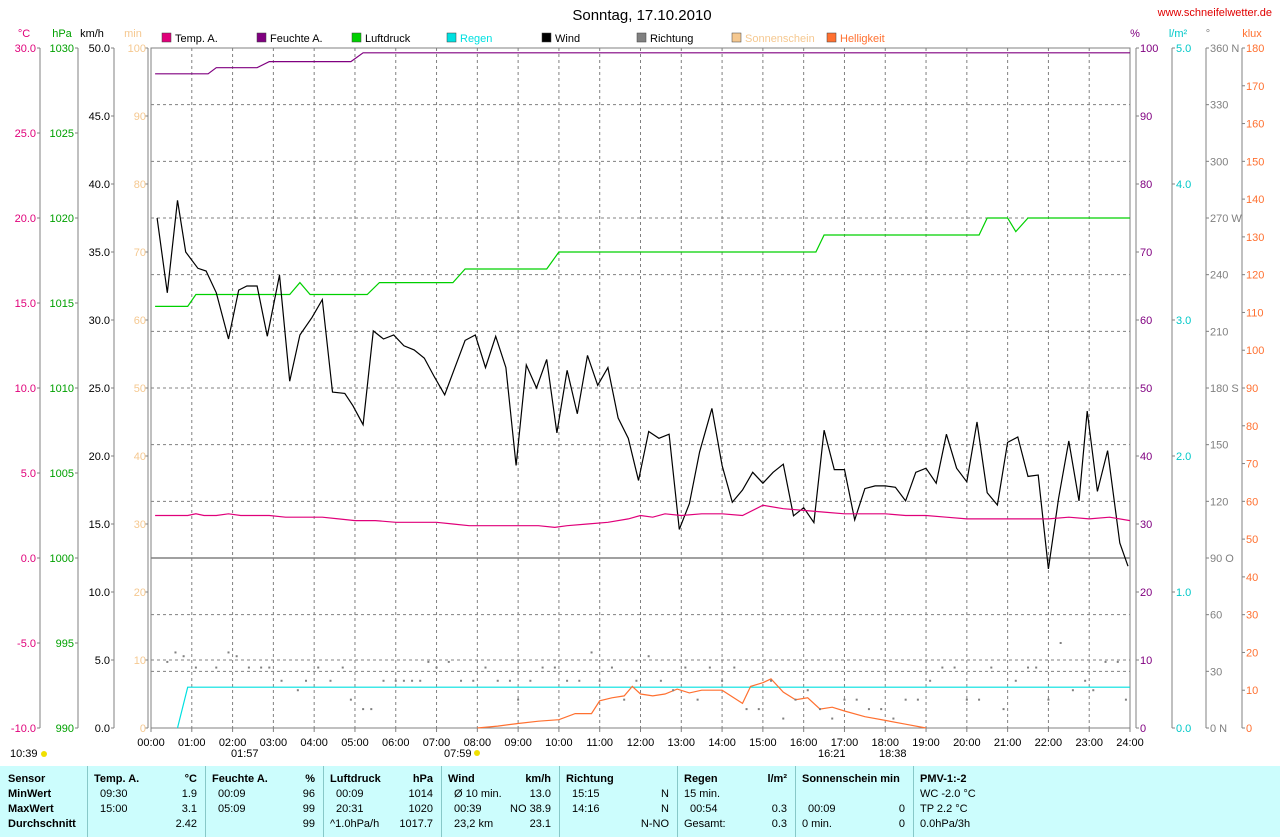 This screenshot has width=1280, height=837. Describe the element at coordinates (31, 809) in the screenshot. I see `stats-row-label: MaxWert` at that location.